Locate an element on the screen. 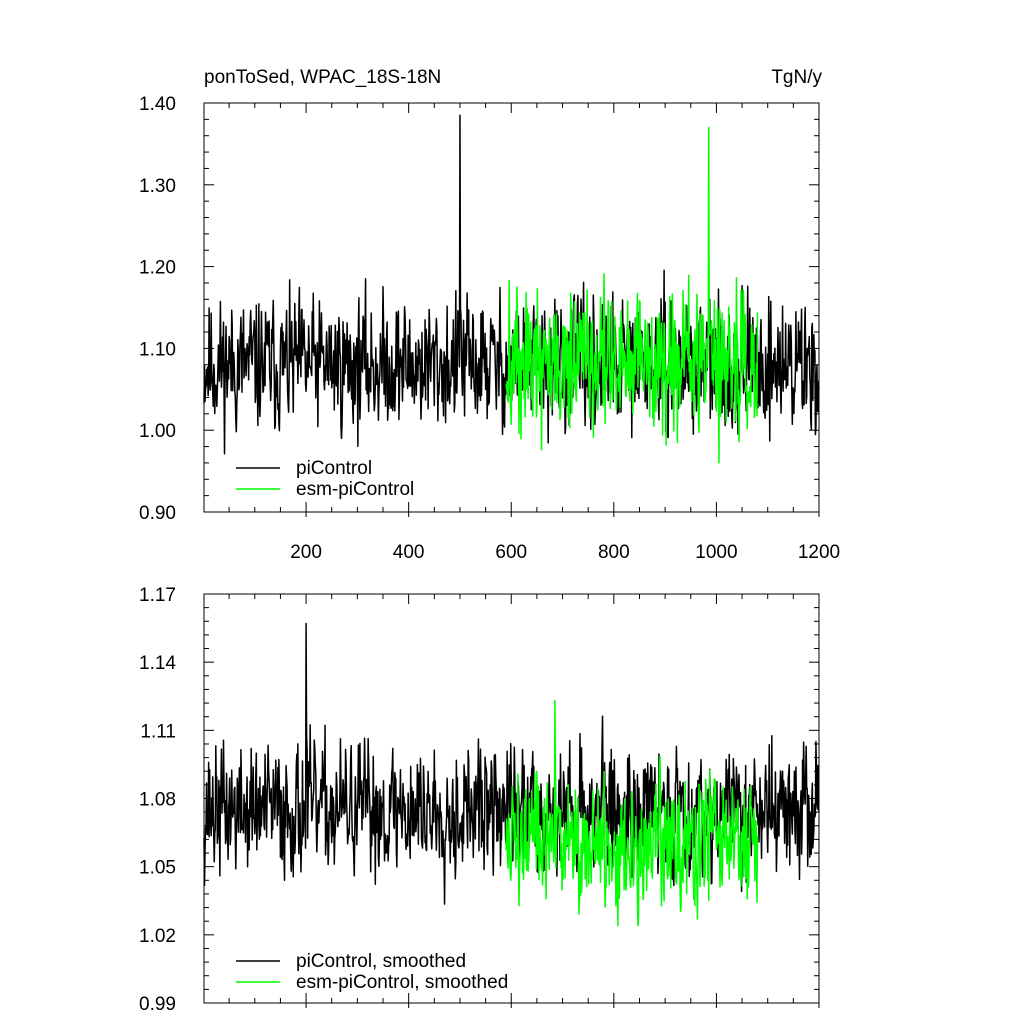 This screenshot has height=1024, width=1024. y-tick-label: 1.08 is located at coordinates (157, 800).